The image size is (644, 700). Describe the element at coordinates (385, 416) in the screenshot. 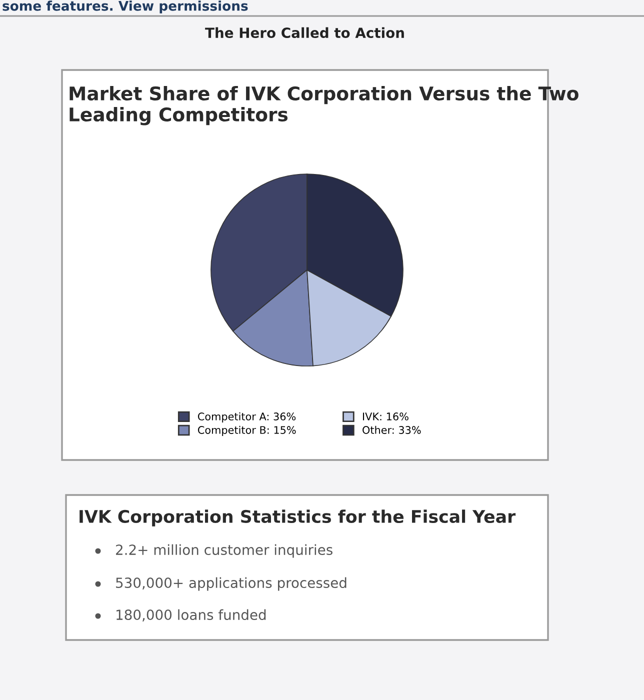

I see `legend-label: IVK: 16%` at that location.